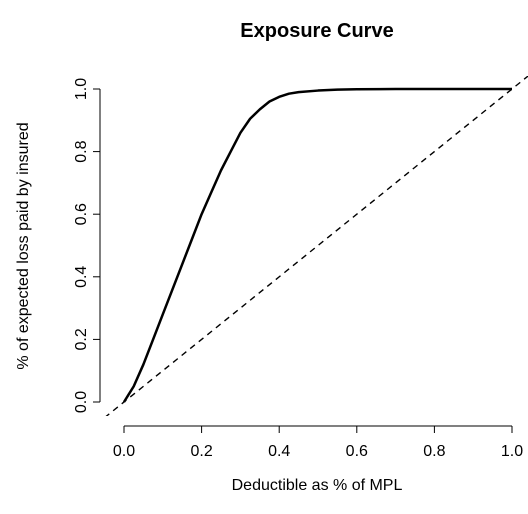 This screenshot has height=514, width=528. I want to click on x-tick-label: 0.6, so click(357, 451).